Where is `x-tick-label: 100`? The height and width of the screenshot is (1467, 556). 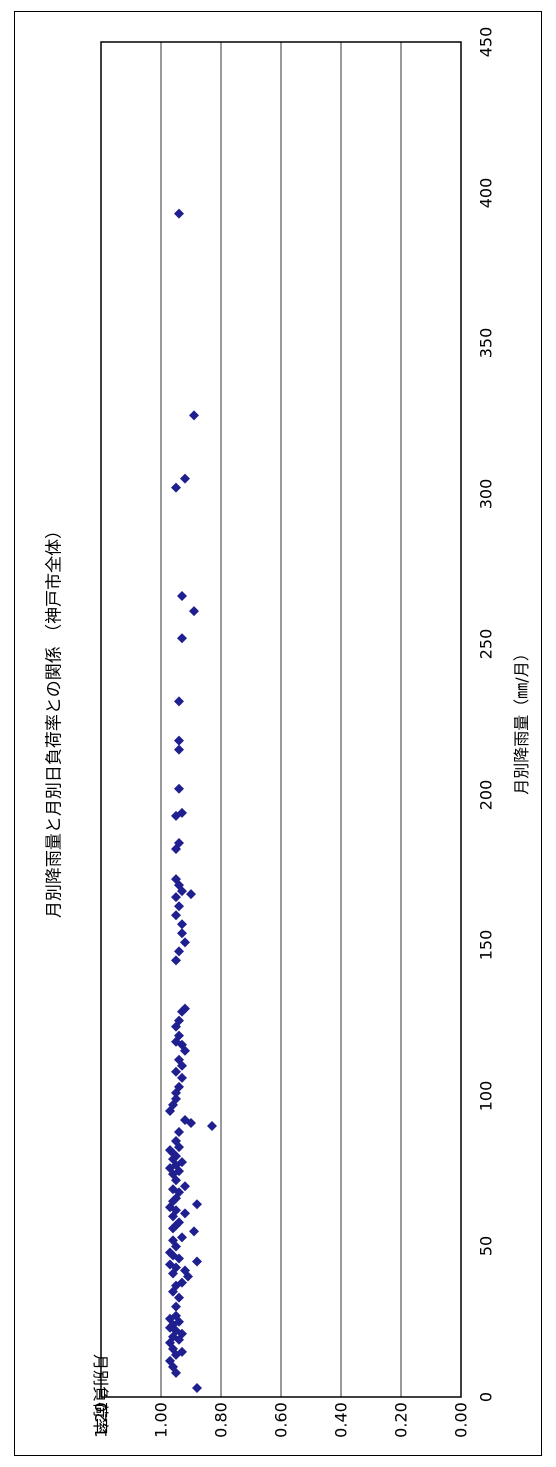
x-tick-label: 100 is located at coordinates (486, 1096).